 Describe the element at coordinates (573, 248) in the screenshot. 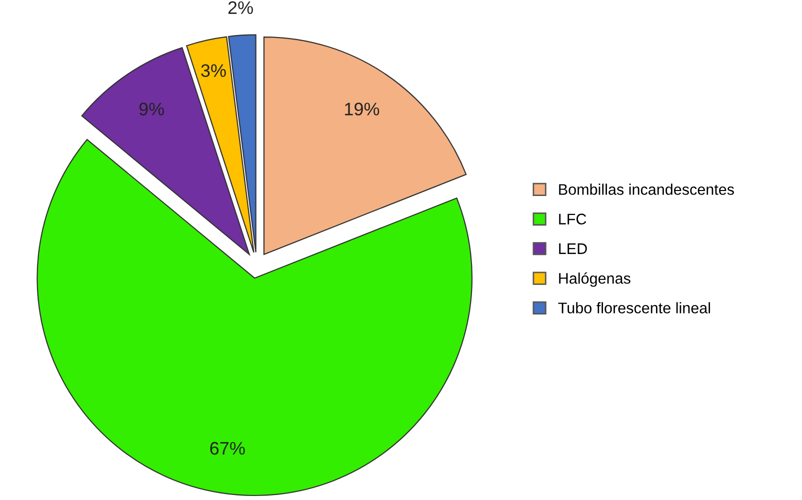

I see `legend-label: LED` at that location.